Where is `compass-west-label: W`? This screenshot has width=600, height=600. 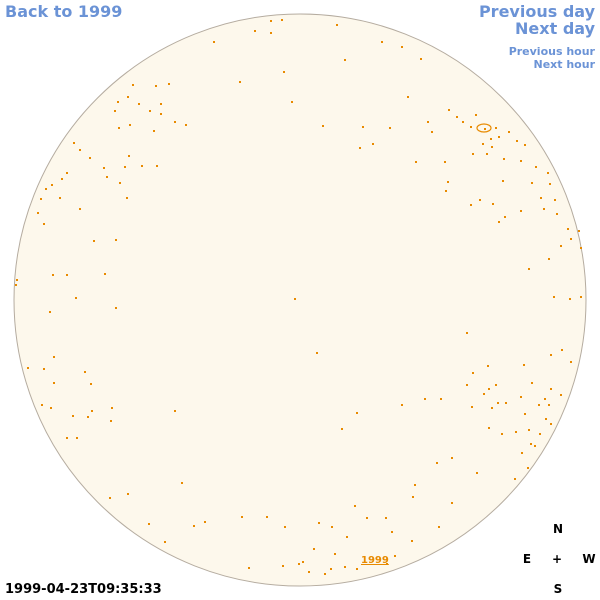
compass-west-label: W is located at coordinates (589, 559).